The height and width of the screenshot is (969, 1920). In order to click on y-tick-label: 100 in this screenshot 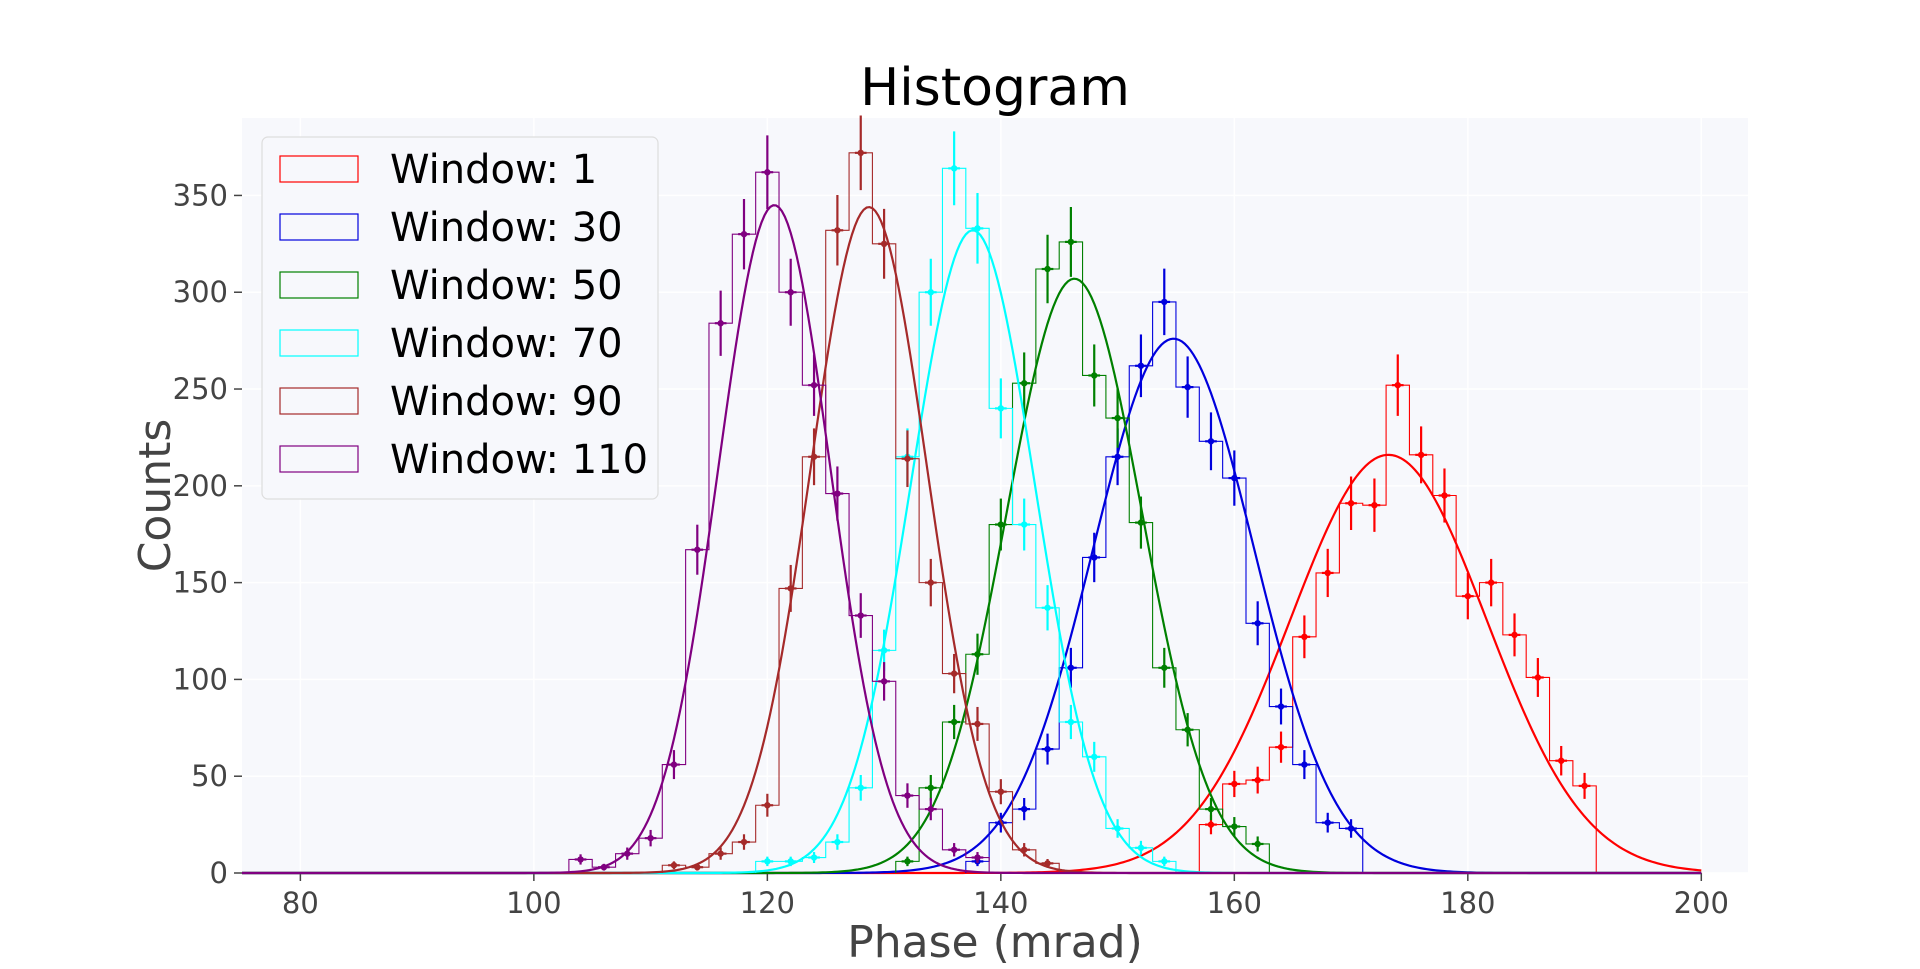, I will do `click(200, 679)`.